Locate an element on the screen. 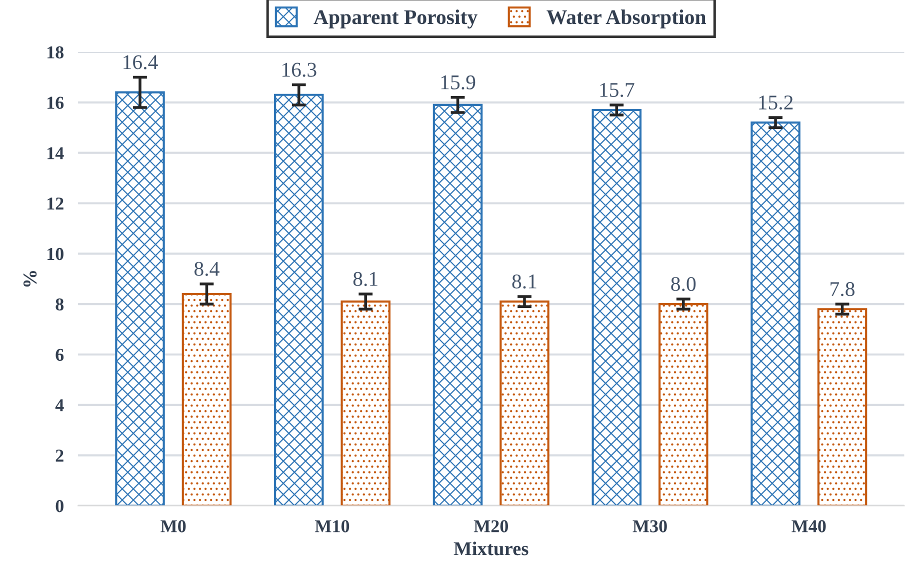  y-tick-label: 4 is located at coordinates (59, 405).